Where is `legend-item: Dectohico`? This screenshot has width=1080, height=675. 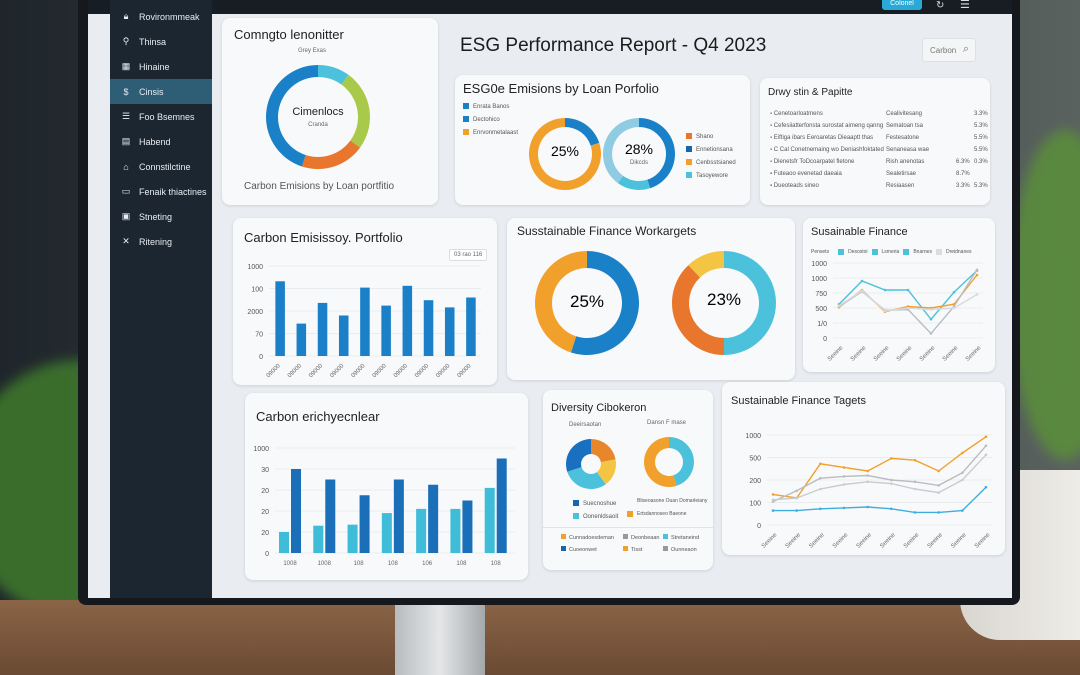
legend-item: Dectohico is located at coordinates (490, 120).